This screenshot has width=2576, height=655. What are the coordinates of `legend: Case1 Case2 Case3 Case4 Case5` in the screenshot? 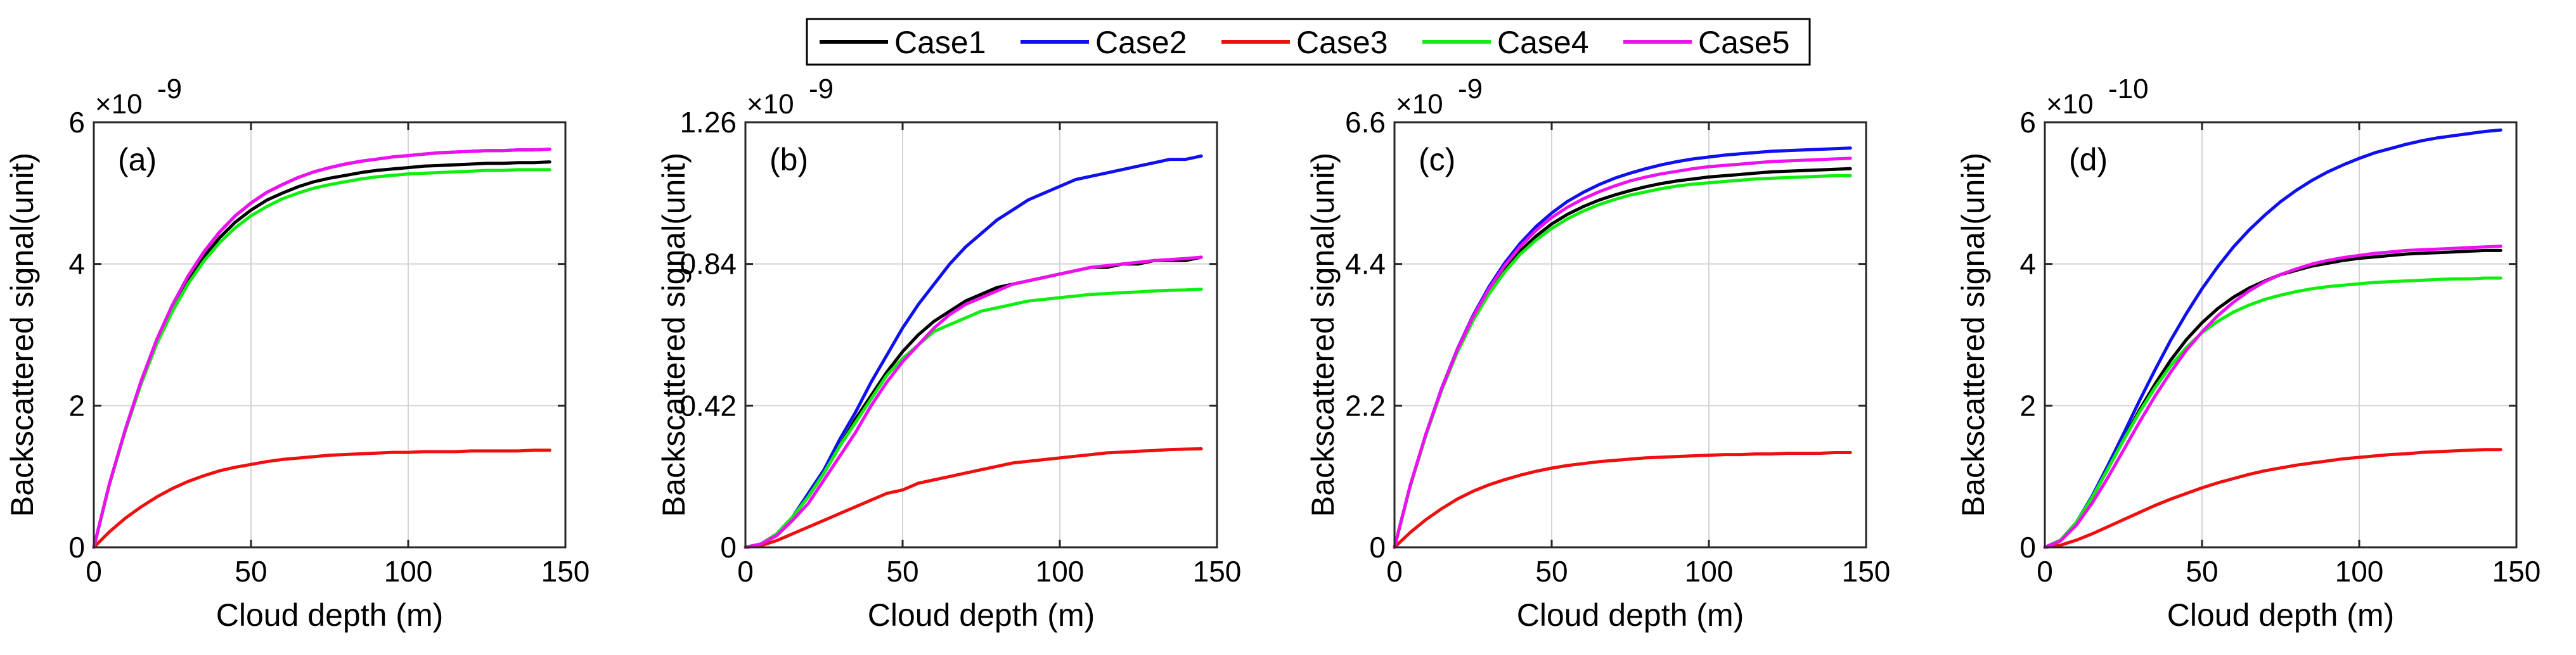 It's located at (1309, 42).